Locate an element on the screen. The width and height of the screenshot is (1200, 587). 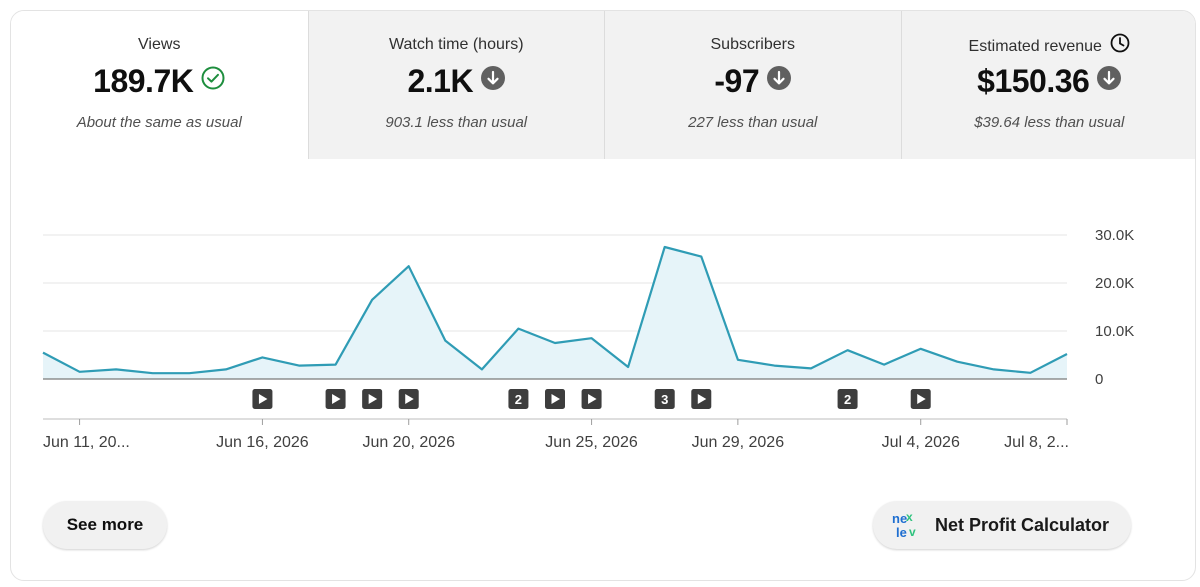
svg-text: v is located at coordinates (912, 532).